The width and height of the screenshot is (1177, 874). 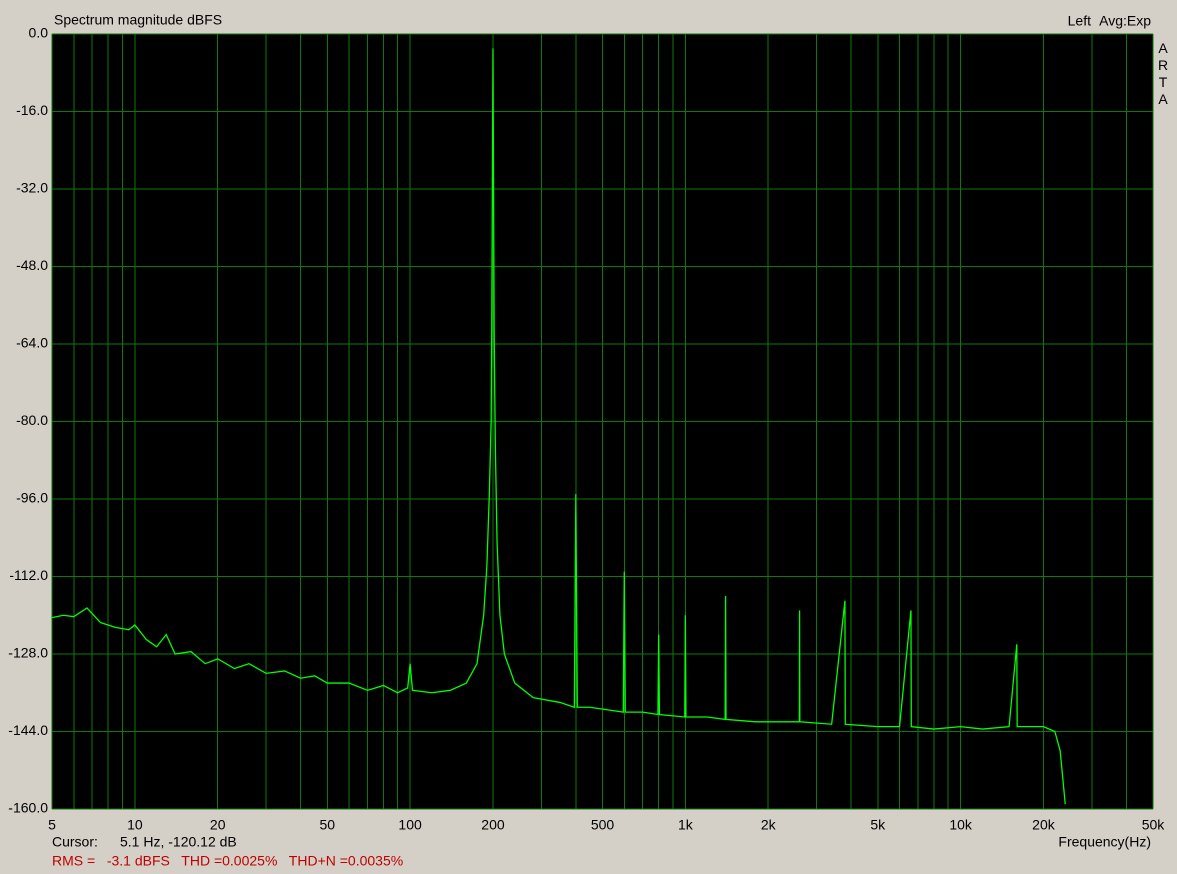 I want to click on y-tick-label: -160.0, so click(x=28, y=808).